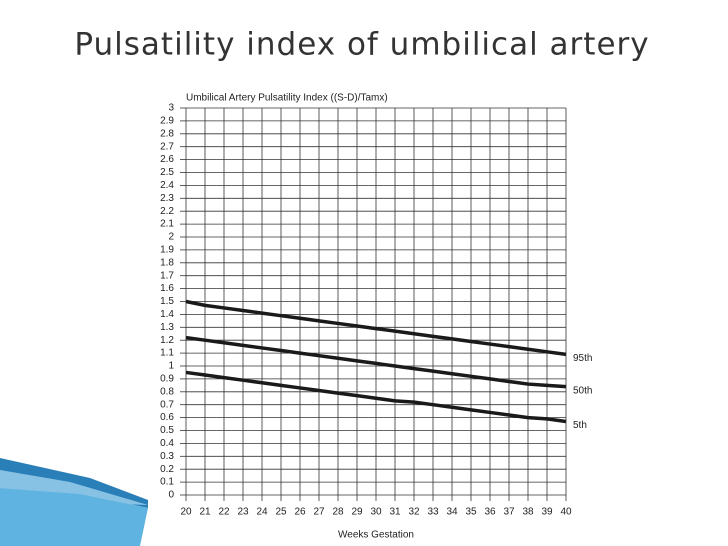  I want to click on y-tick-label: 0.9, so click(167, 379).